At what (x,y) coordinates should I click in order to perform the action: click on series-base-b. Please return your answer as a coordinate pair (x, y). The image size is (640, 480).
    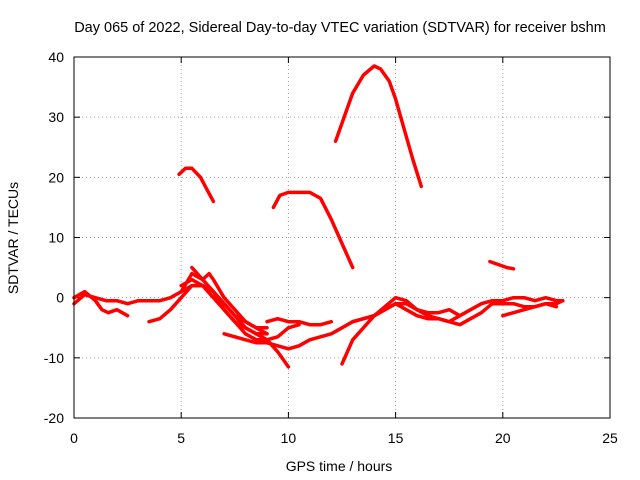
    Looking at the image, I should click on (101, 303).